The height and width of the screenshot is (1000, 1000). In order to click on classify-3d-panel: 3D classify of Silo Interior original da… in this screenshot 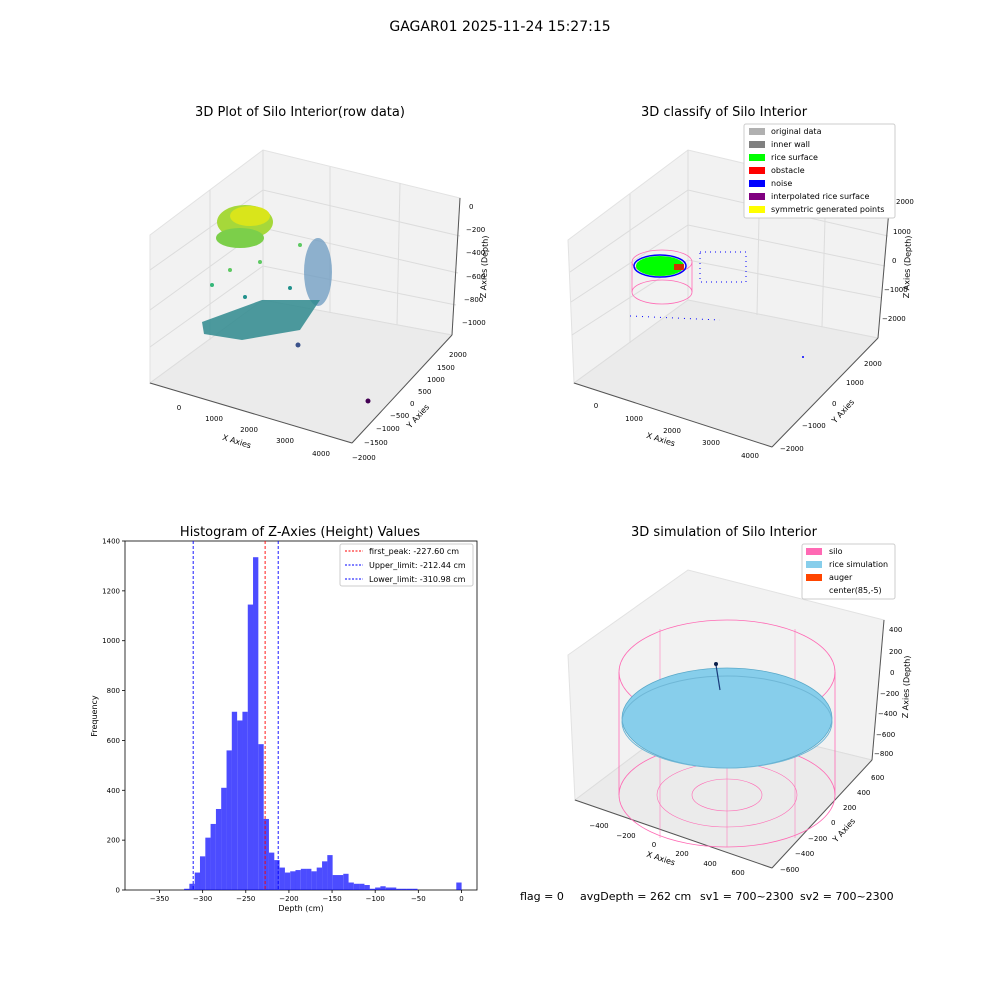, I will do `click(740, 282)`.